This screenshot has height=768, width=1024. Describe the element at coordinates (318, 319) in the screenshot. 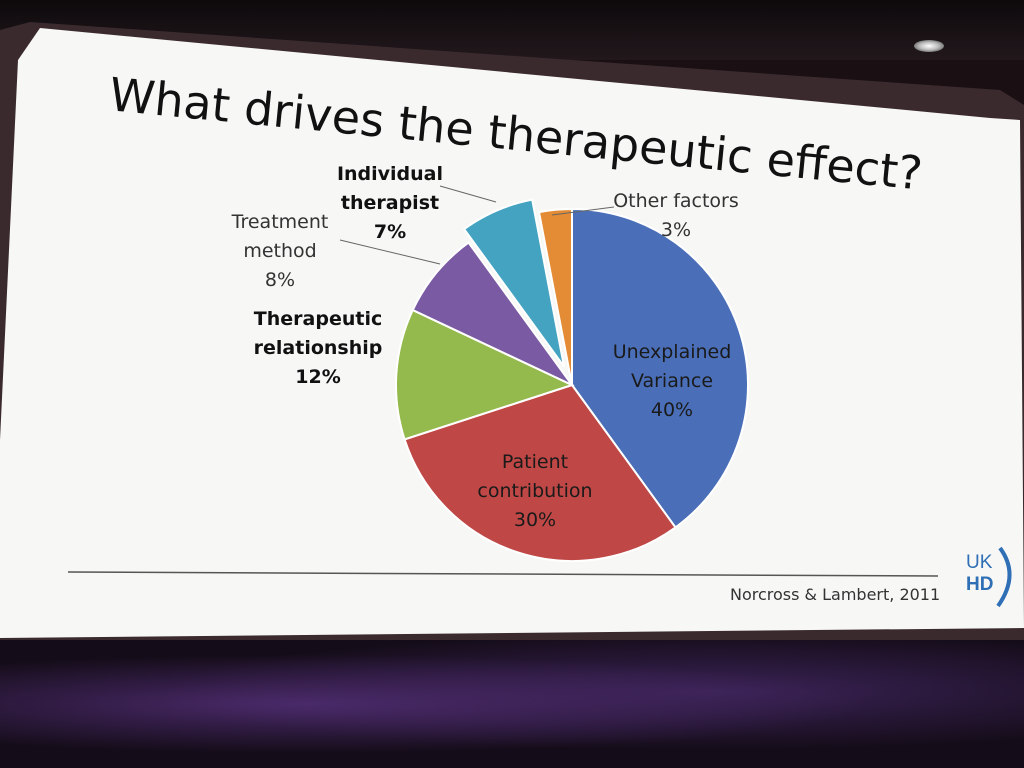

I see `slice-name-label: Therapeutic` at that location.